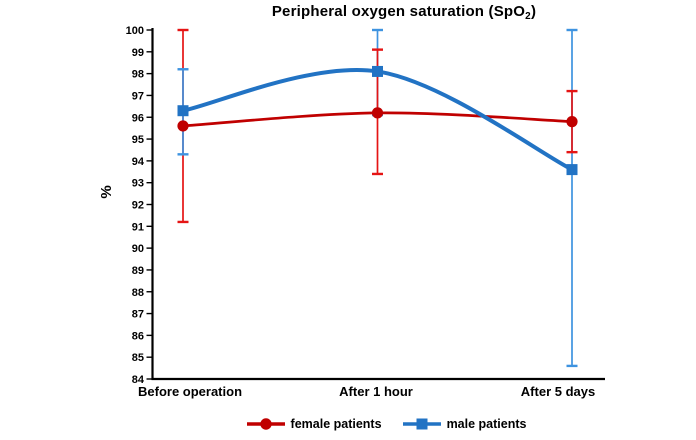  Describe the element at coordinates (398, 11) in the screenshot. I see `chart-title-text: Peripheral oxygen saturation (SpO` at that location.